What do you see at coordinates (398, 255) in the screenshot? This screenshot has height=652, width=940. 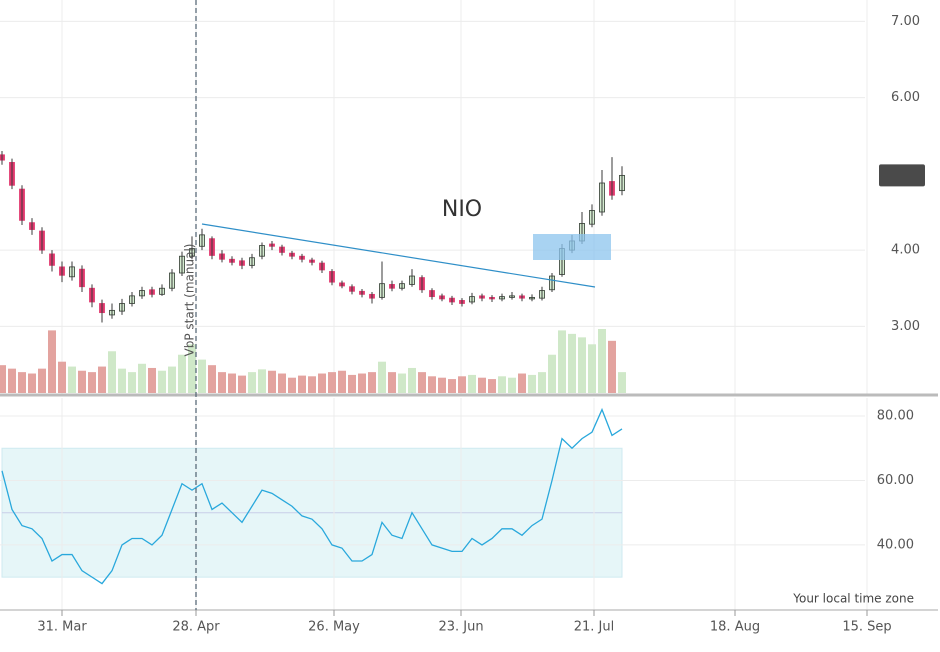 I see `trend-line` at bounding box center [398, 255].